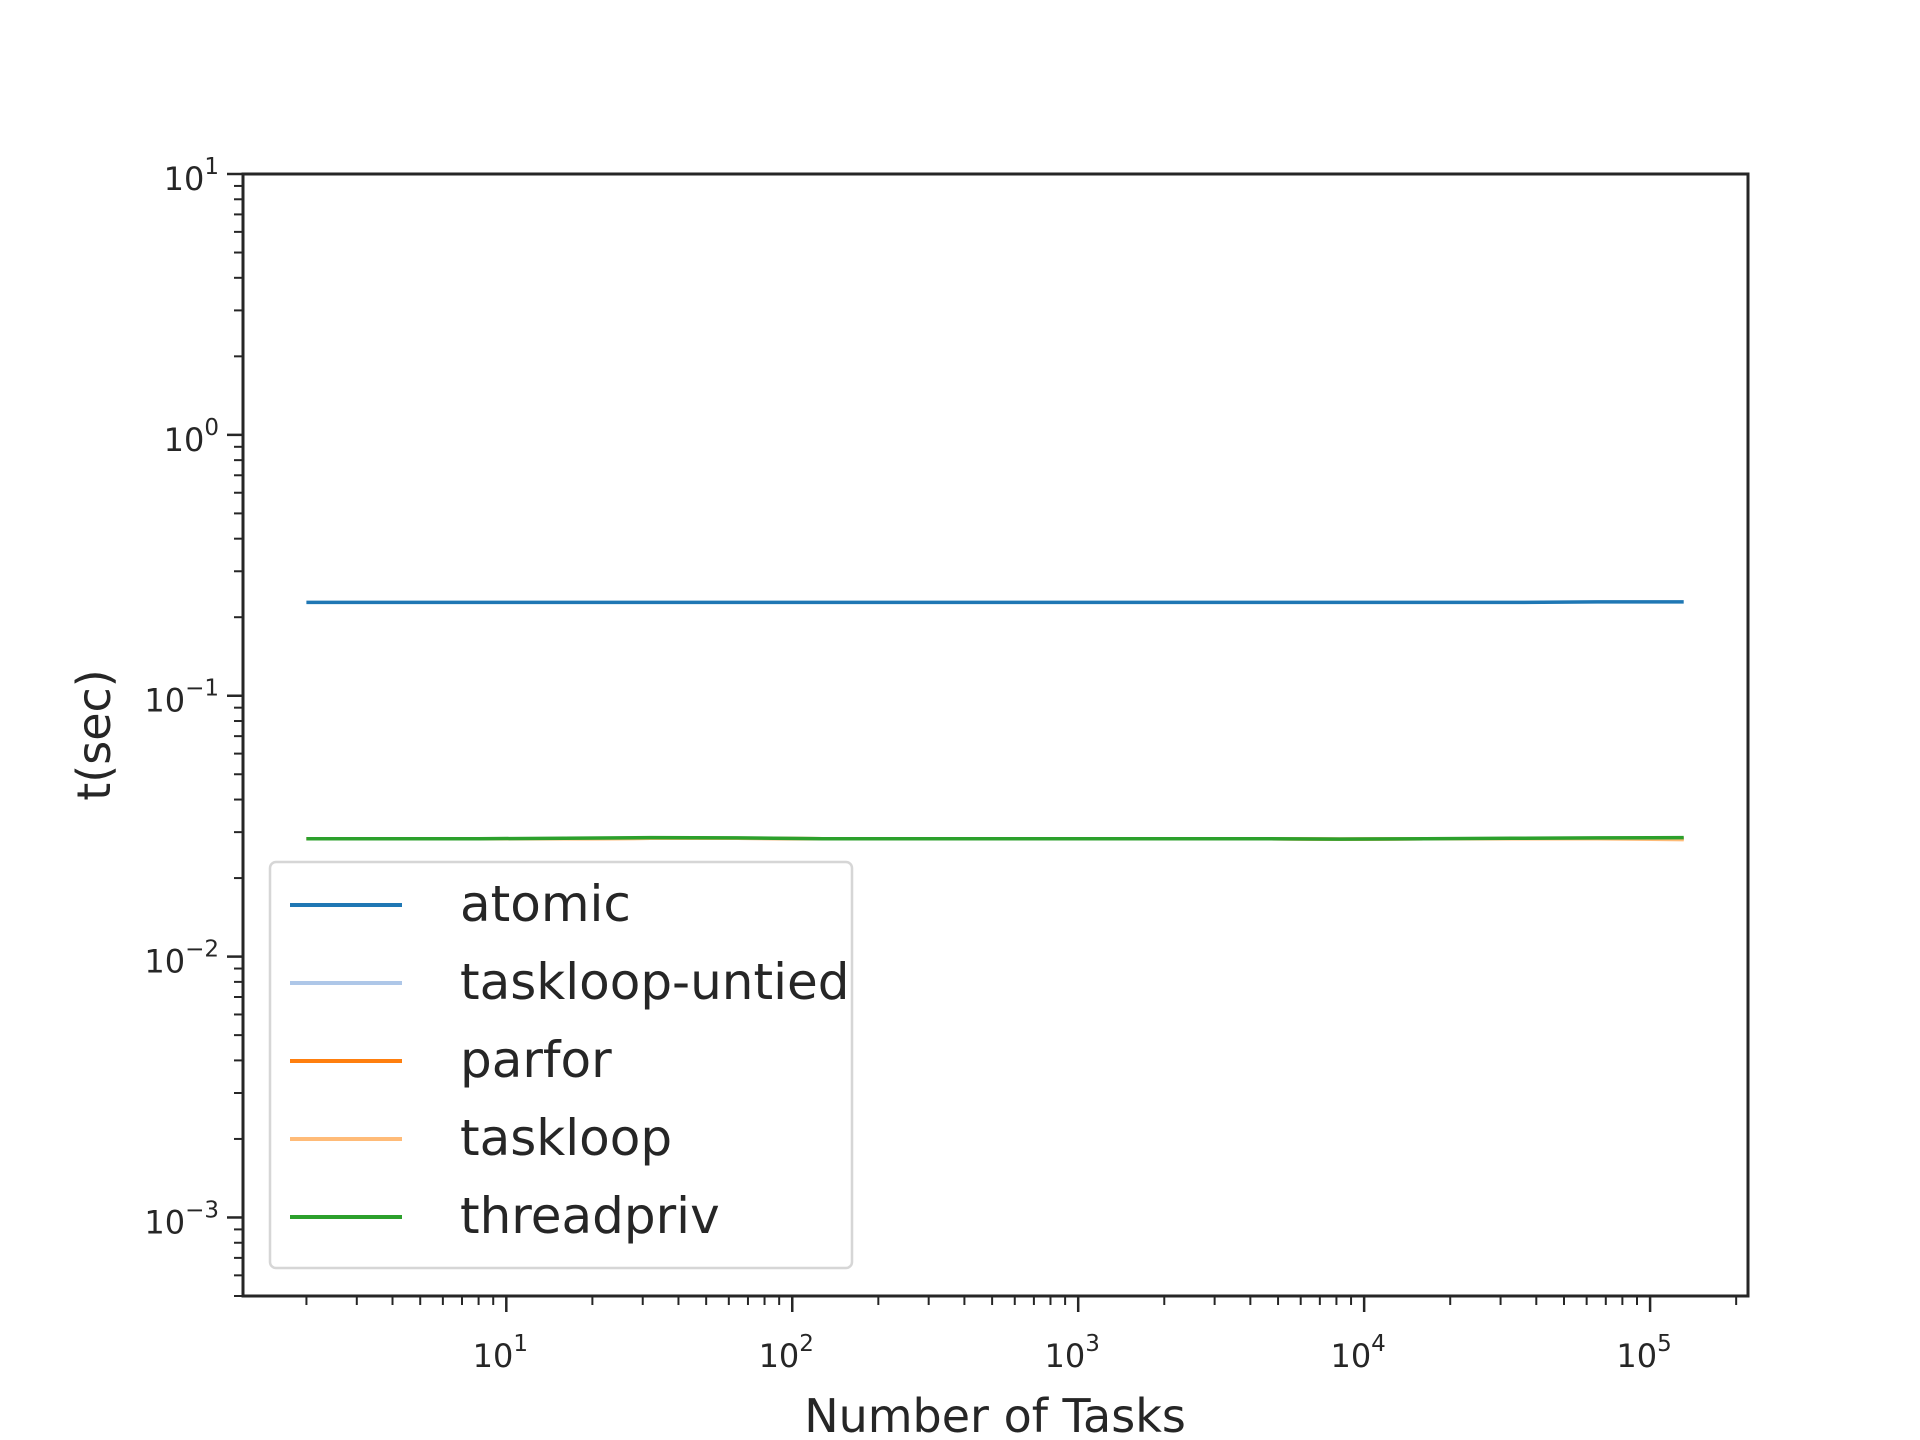 The width and height of the screenshot is (1920, 1440). I want to click on legend-label-threadpriv: threadpriv, so click(590, 1216).